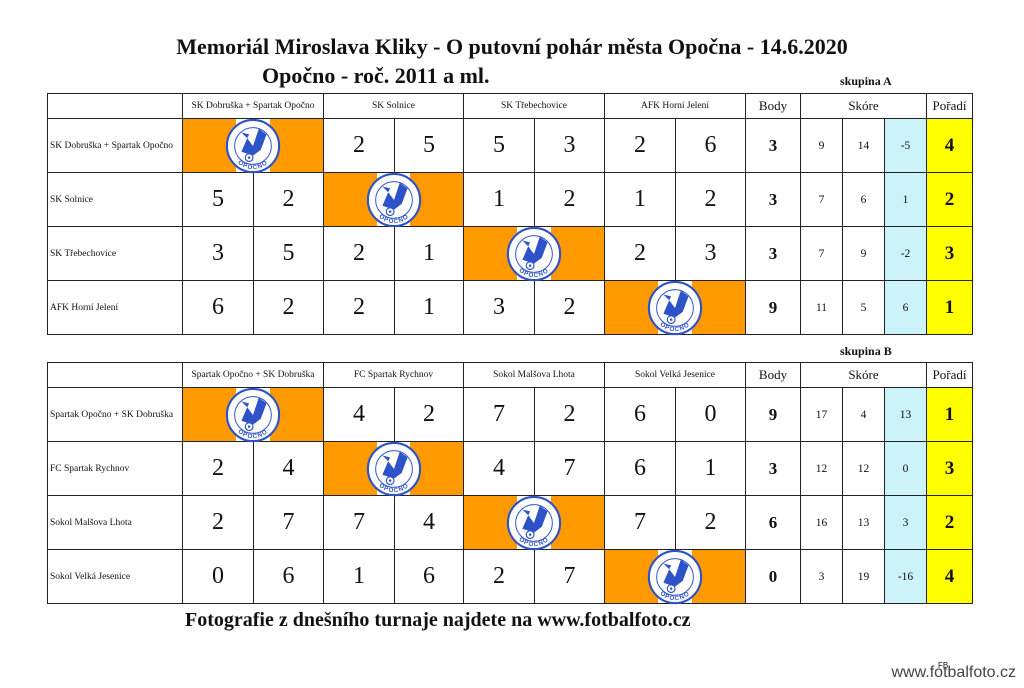 This screenshot has height=688, width=1024. Describe the element at coordinates (905, 576) in the screenshot. I see `goal-difference-cell: -16` at that location.